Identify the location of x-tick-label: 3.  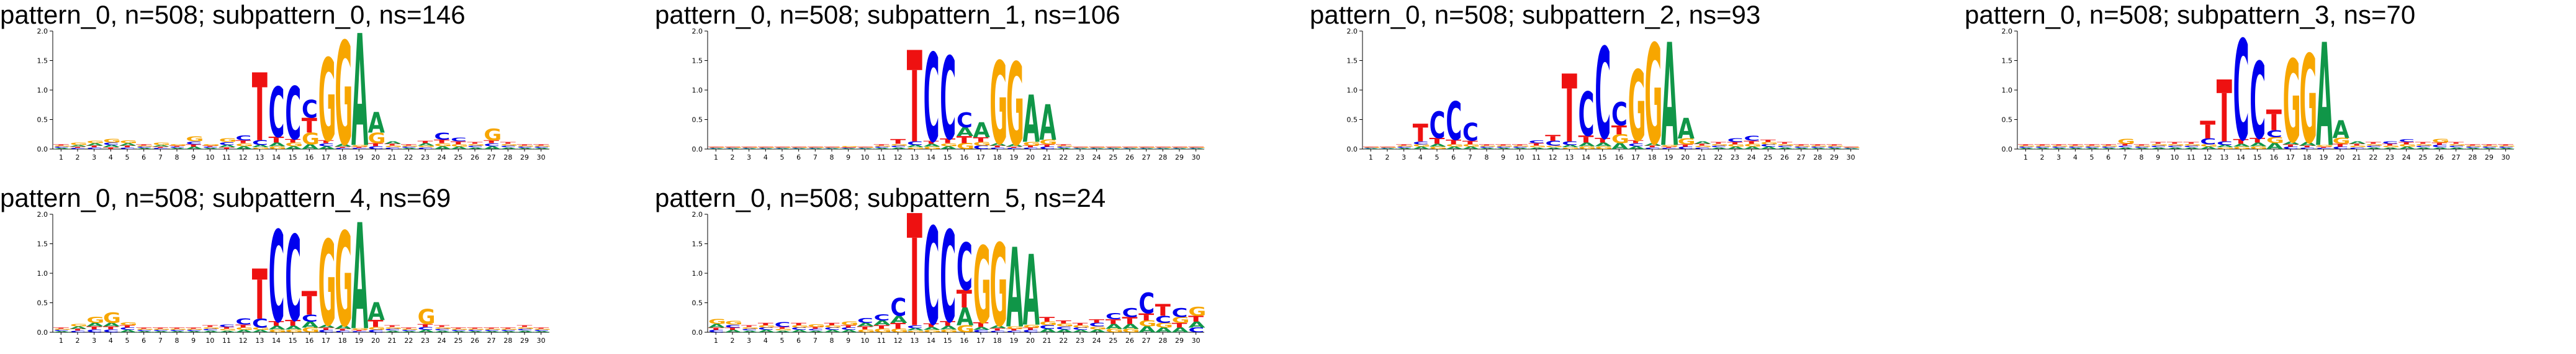
(749, 341).